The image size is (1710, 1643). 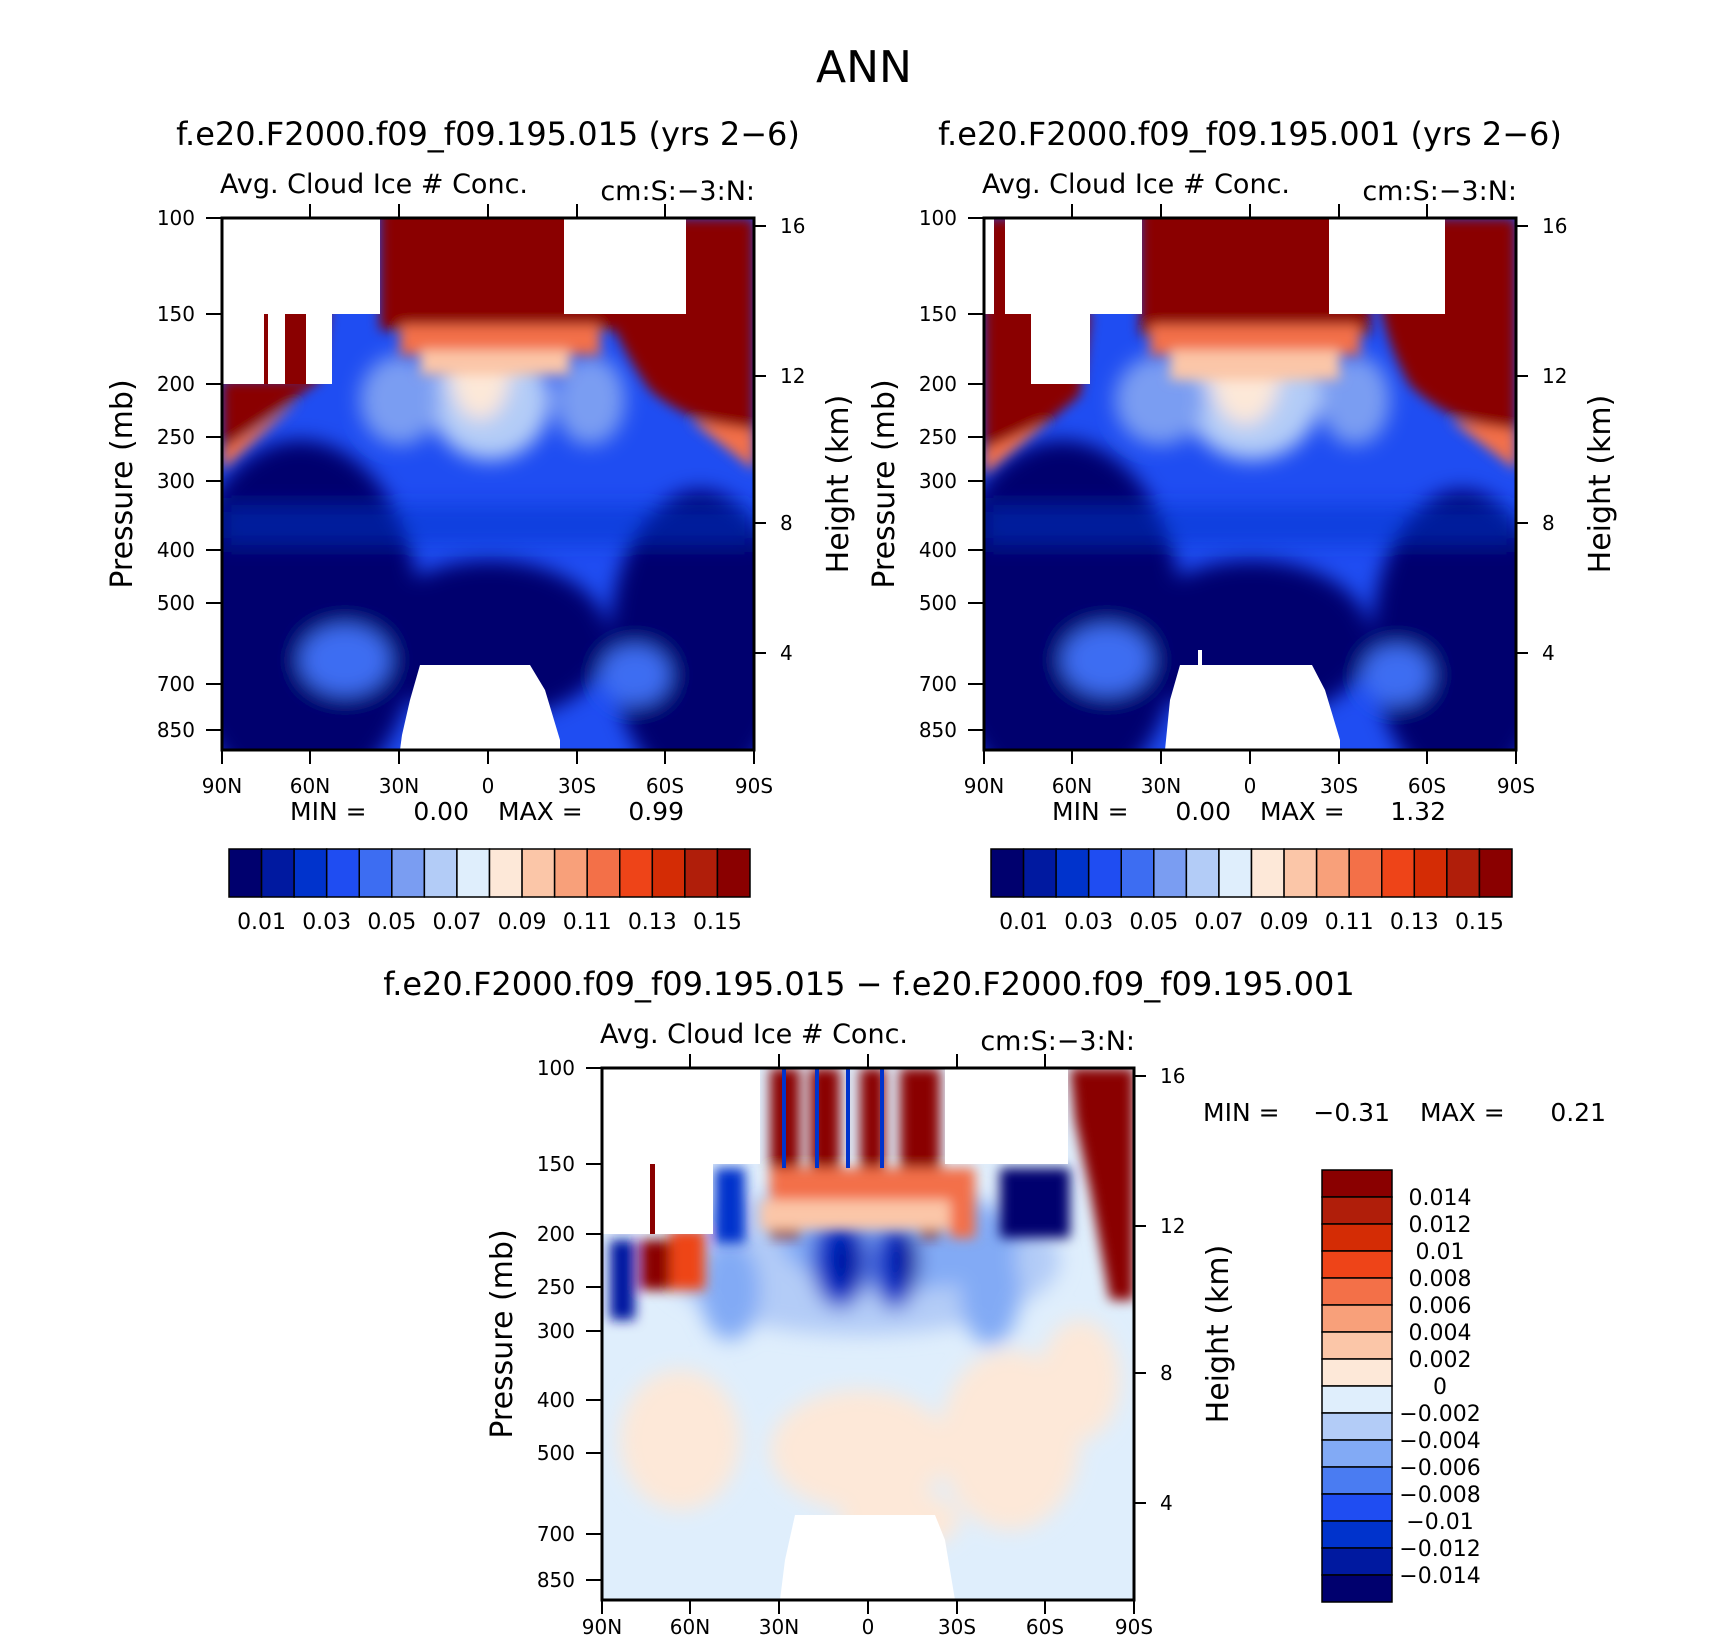 What do you see at coordinates (786, 653) in the screenshot?
I see `panel-1-ytick-right: 4` at bounding box center [786, 653].